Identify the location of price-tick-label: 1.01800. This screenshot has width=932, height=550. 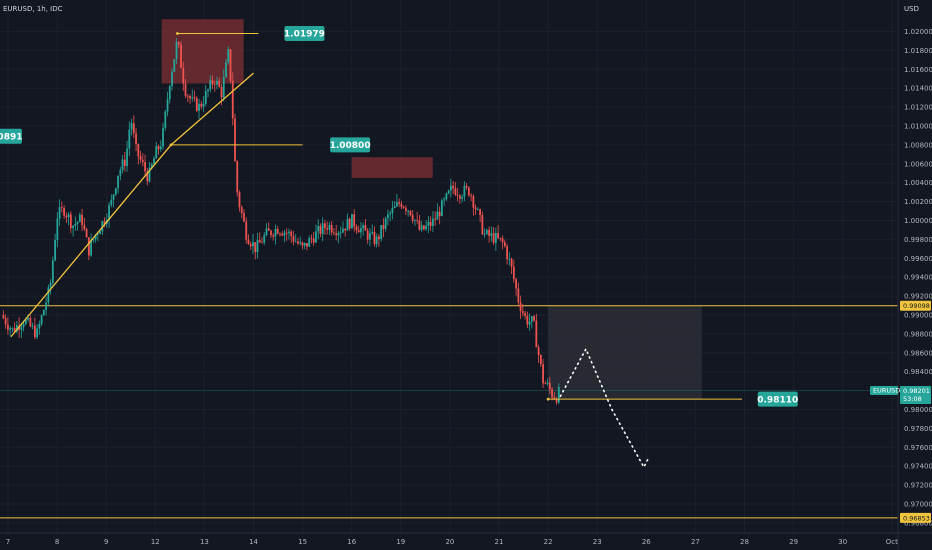
(918, 51).